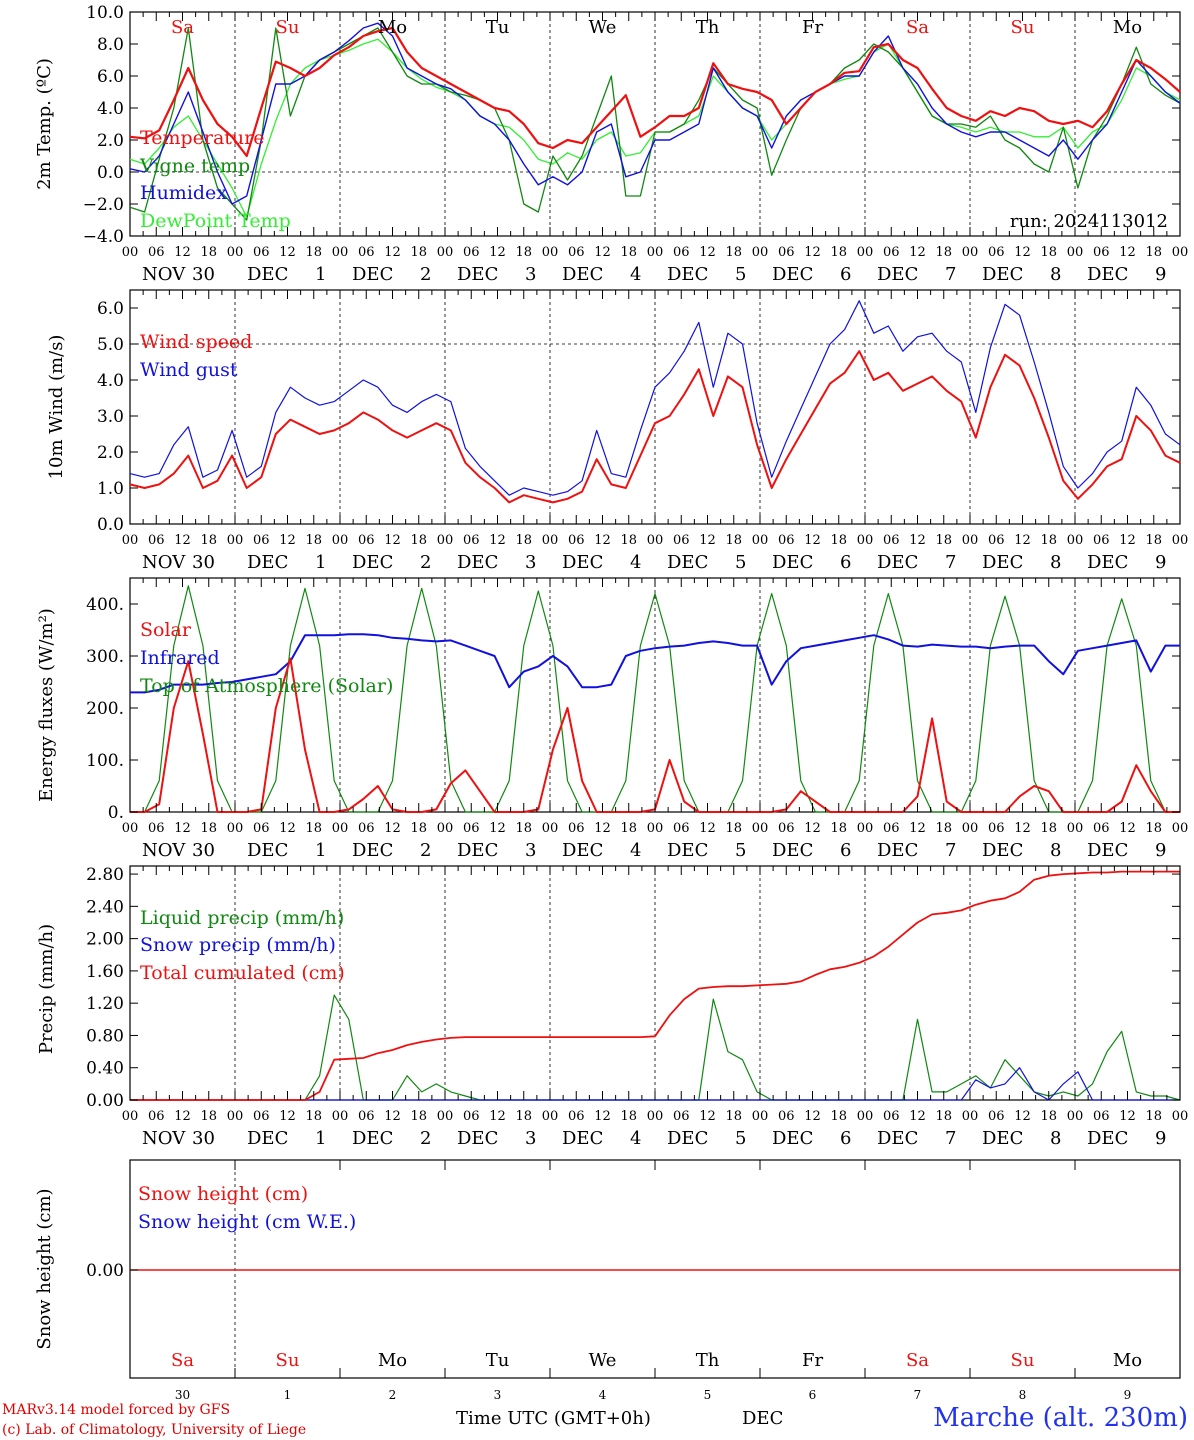  Describe the element at coordinates (740, 274) in the screenshot. I see `date-day-label: 5` at that location.